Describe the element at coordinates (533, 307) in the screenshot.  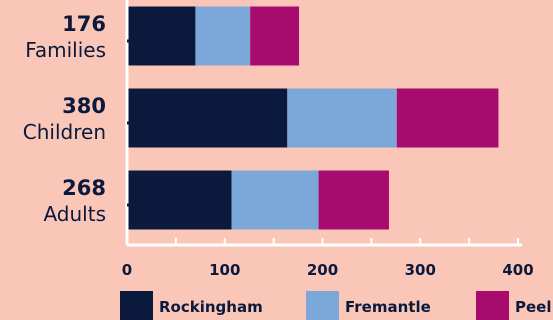
I see `legend-label-peel: Peel` at that location.